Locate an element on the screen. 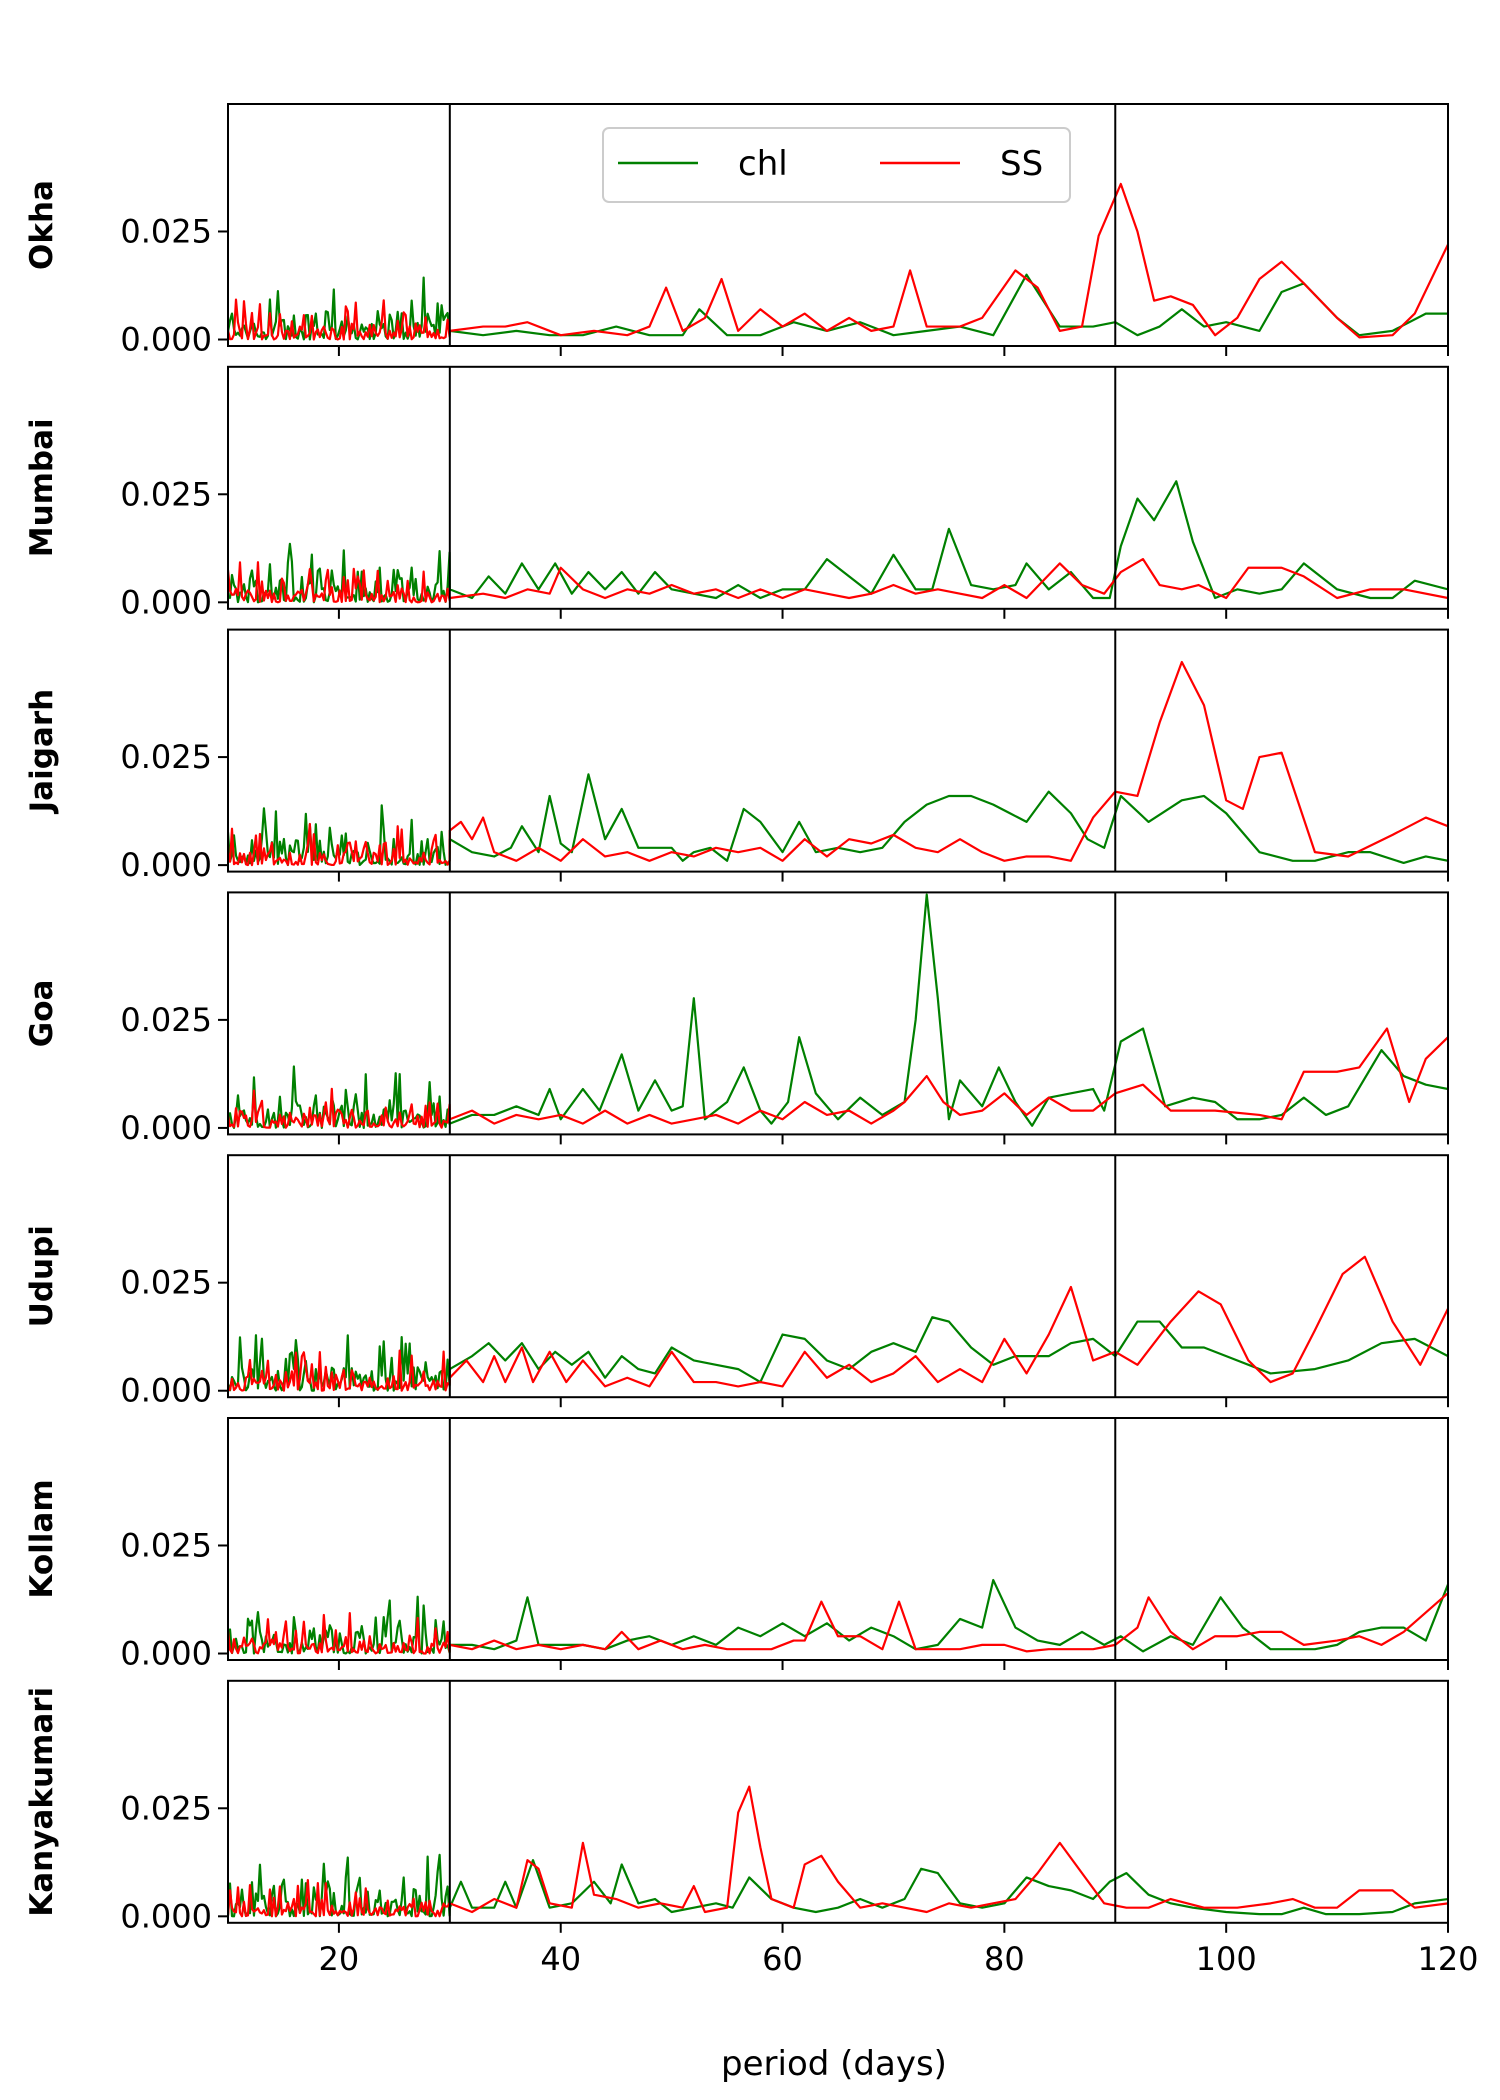  panel-label: Udupi is located at coordinates (42, 1276).